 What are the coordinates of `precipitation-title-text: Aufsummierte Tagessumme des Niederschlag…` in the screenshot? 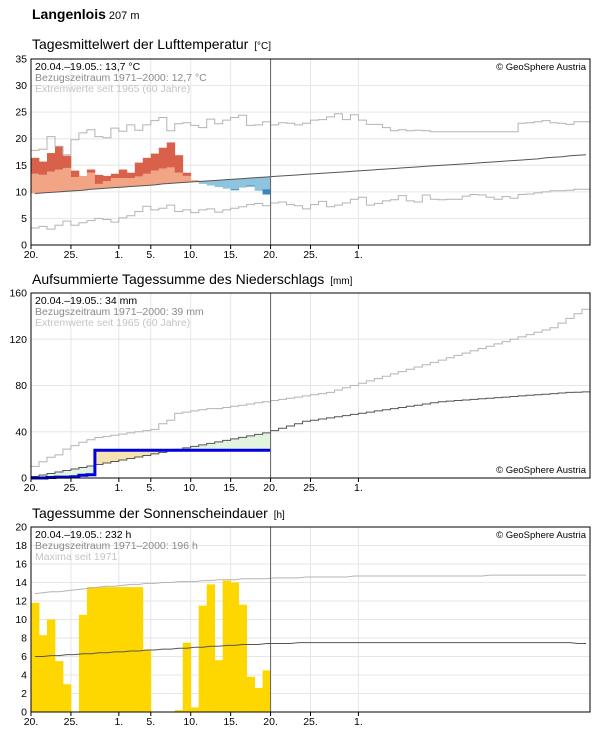 It's located at (178, 279).